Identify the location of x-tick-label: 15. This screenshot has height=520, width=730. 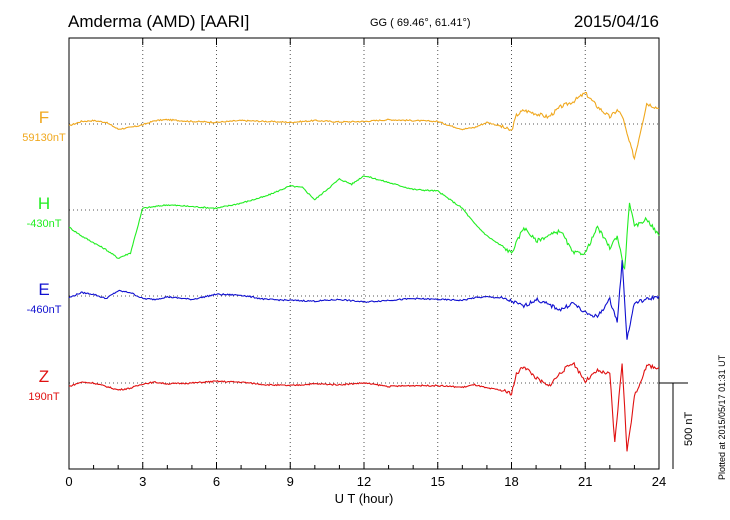
(438, 481).